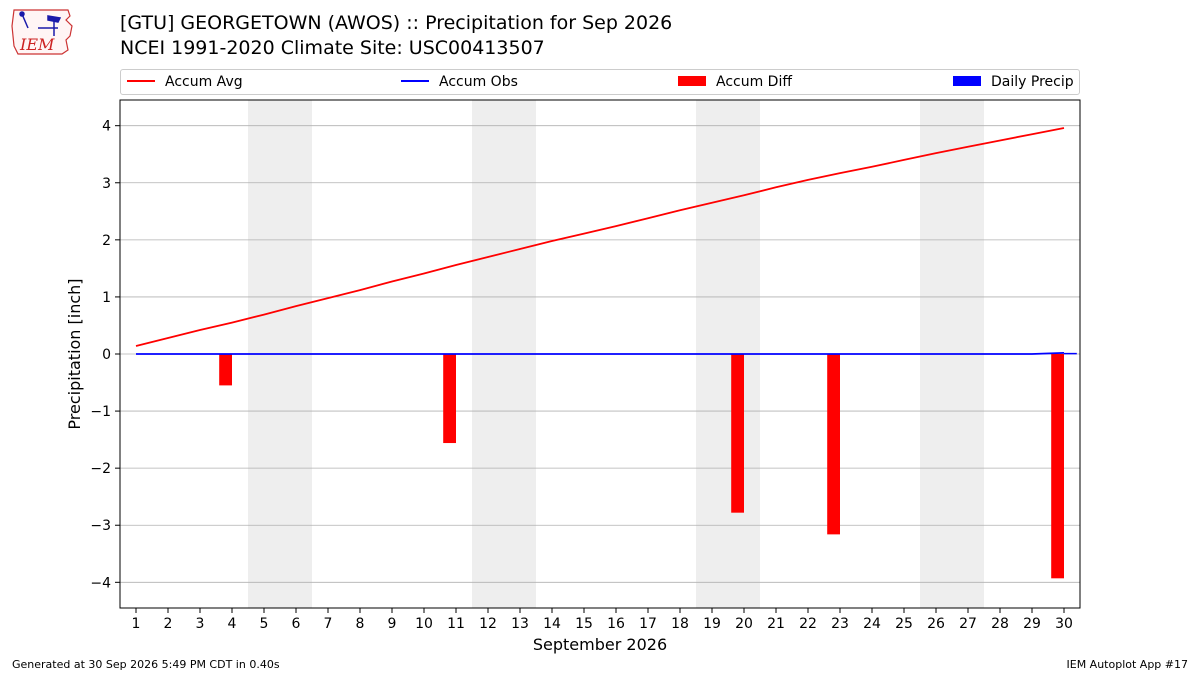 This screenshot has width=1200, height=675. What do you see at coordinates (392, 624) in the screenshot?
I see `x-tick-label: 9` at bounding box center [392, 624].